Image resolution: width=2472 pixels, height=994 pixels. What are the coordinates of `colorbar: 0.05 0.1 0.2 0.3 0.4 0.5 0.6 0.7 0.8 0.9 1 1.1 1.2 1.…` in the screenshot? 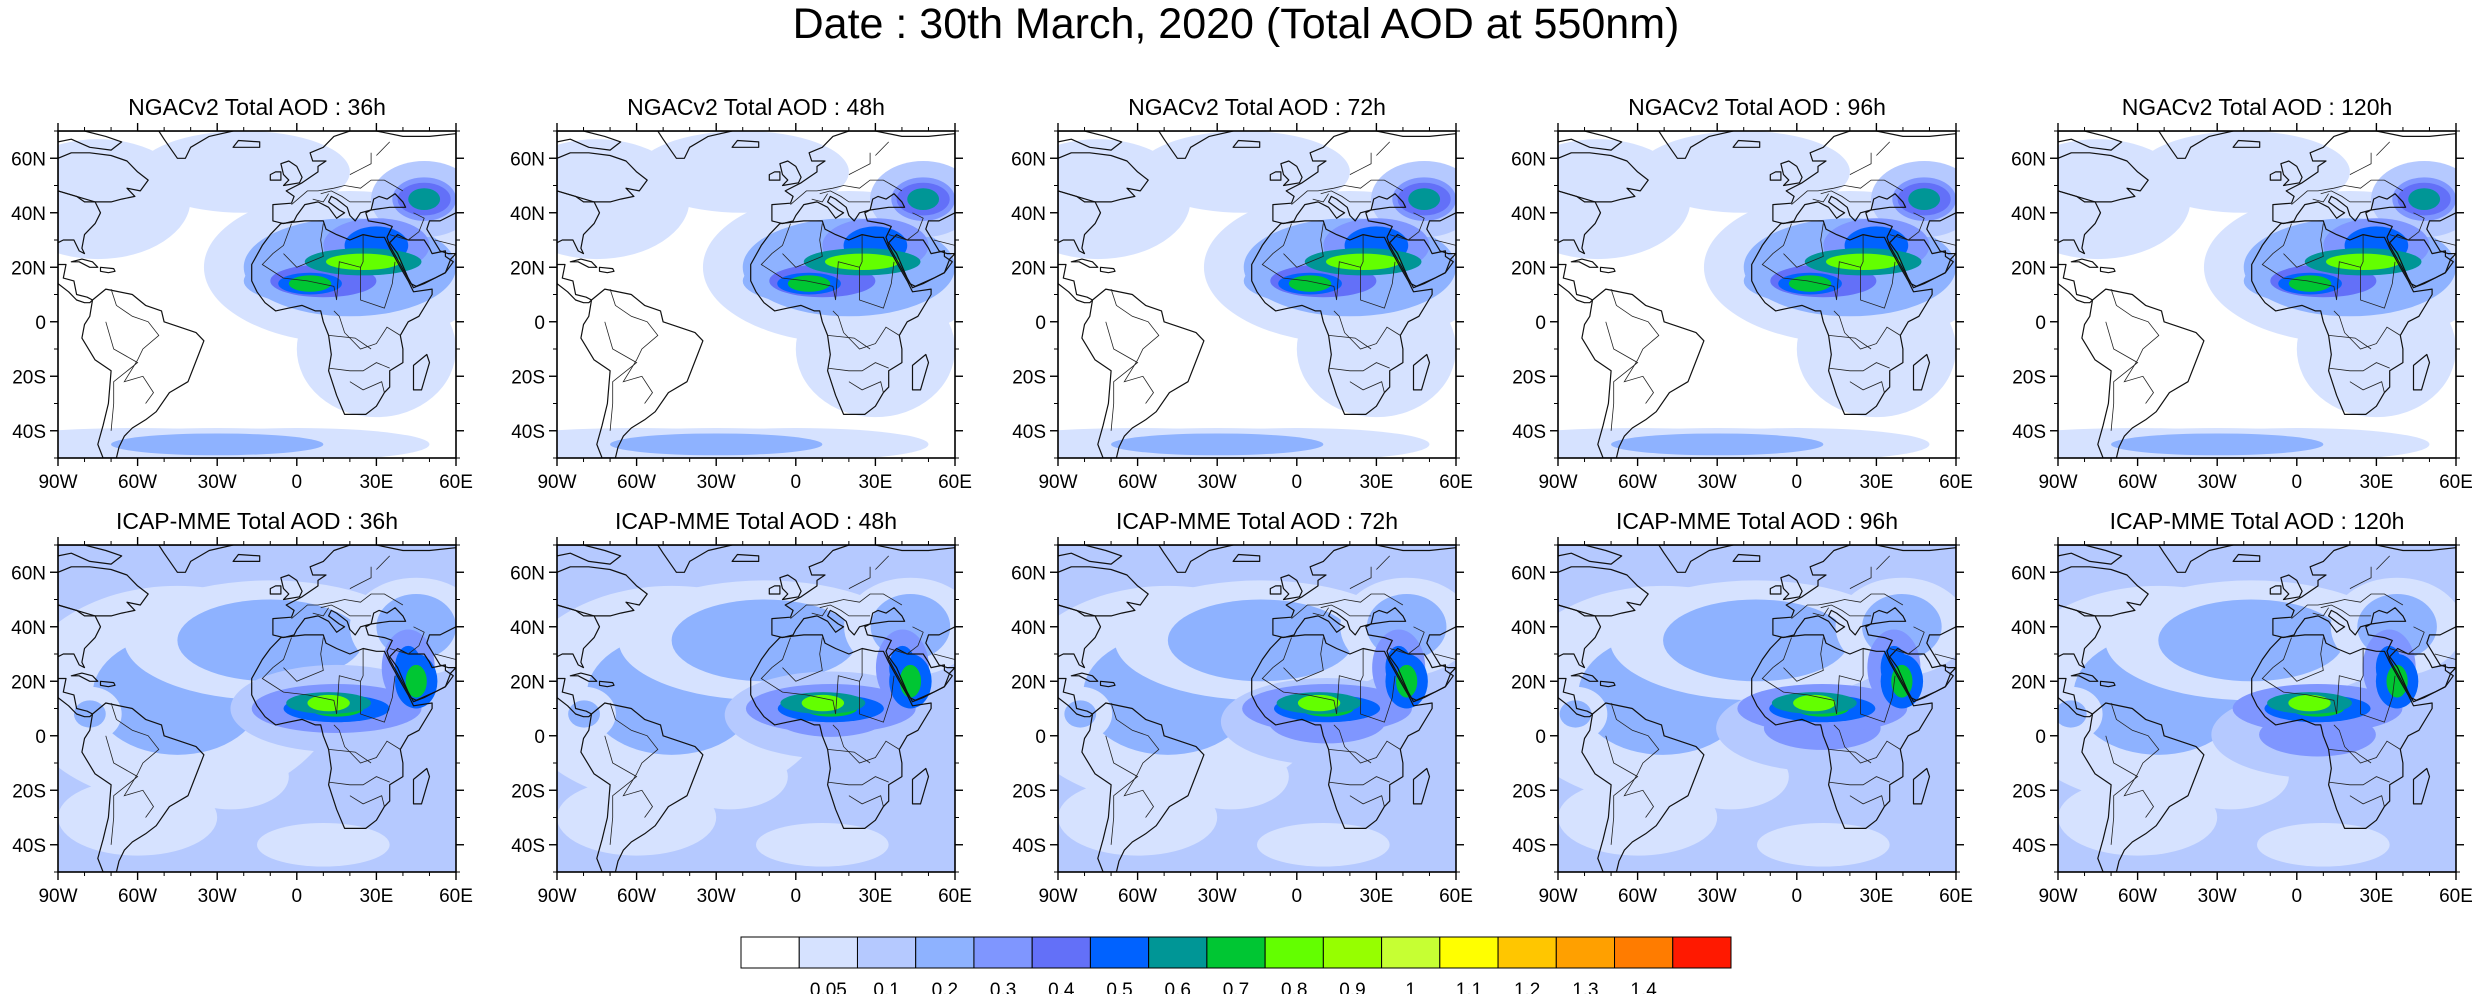 It's located at (1236, 965).